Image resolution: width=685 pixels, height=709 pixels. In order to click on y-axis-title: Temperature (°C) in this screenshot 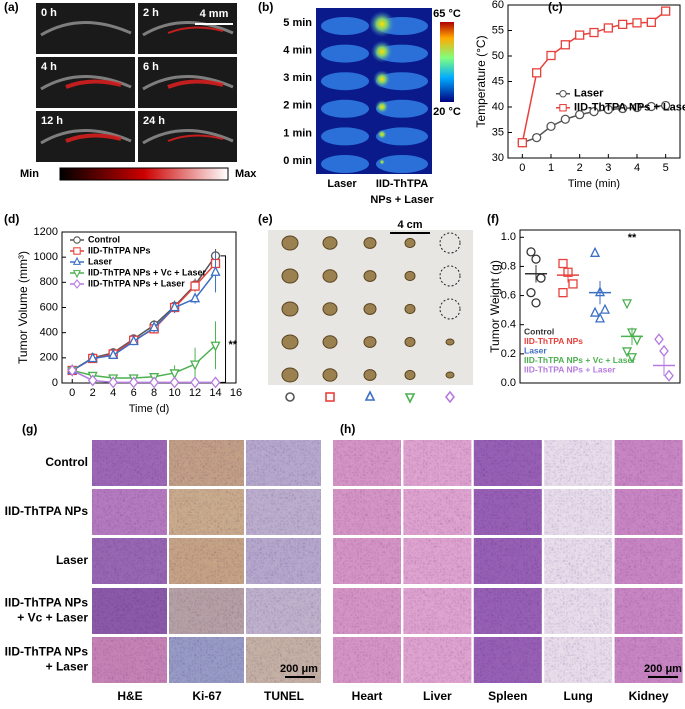, I will do `click(481, 81)`.